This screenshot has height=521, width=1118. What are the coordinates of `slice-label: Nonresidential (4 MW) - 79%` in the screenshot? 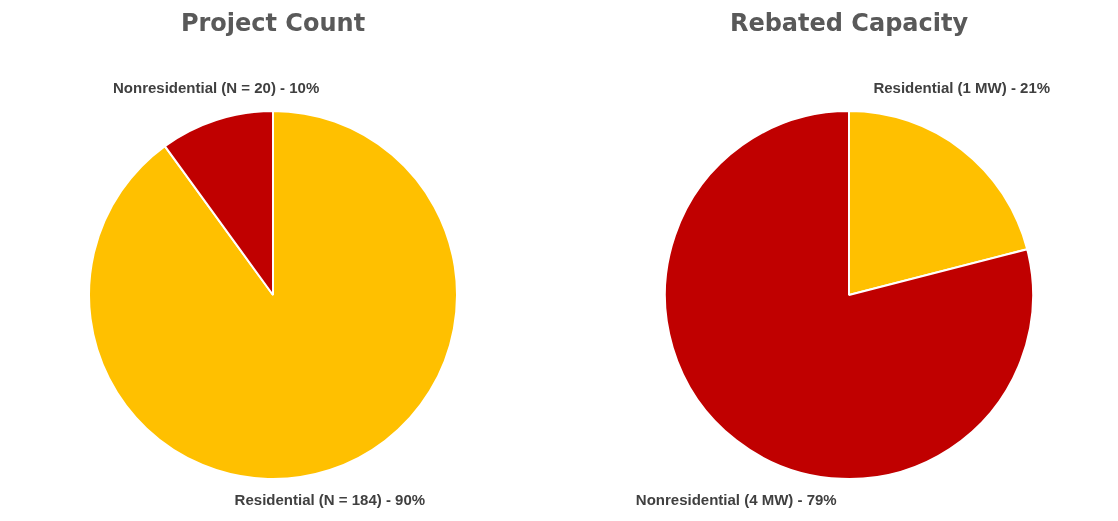 It's located at (736, 500).